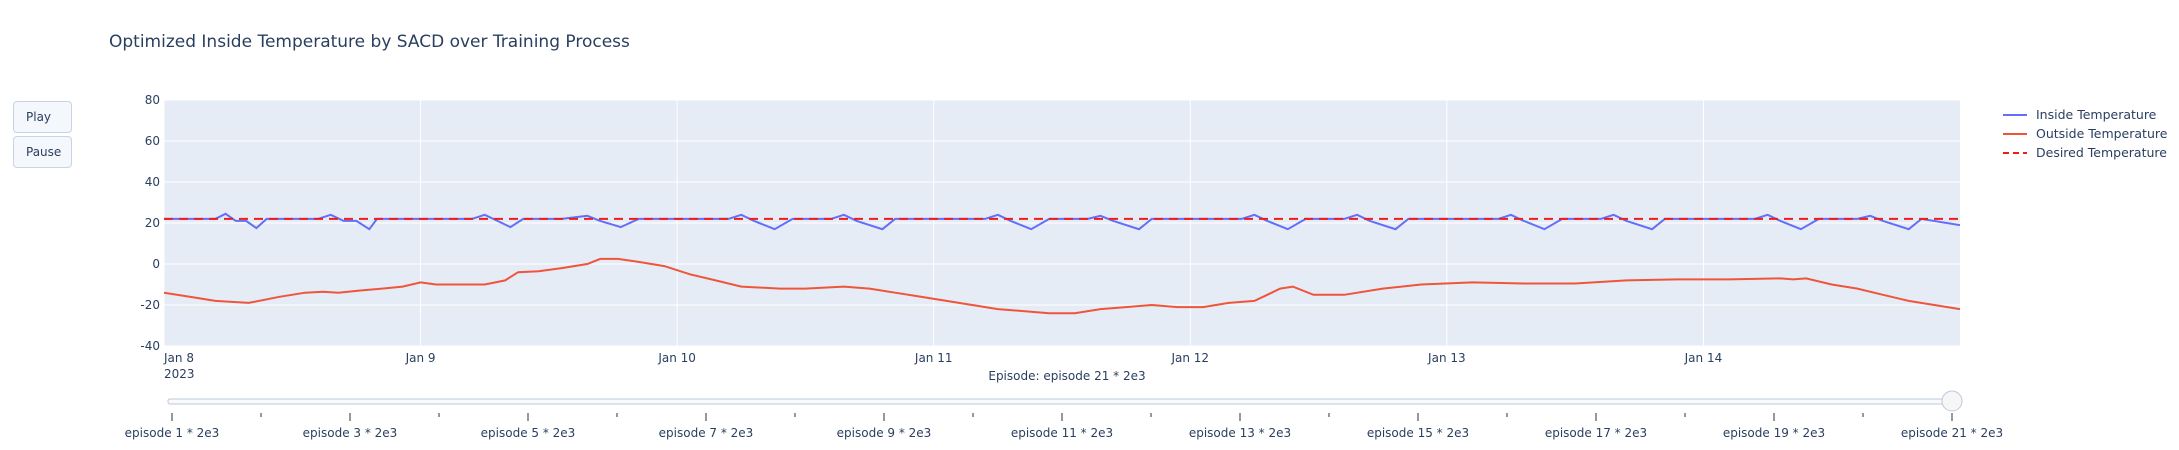 Image resolution: width=2179 pixels, height=450 pixels. Describe the element at coordinates (1952, 433) in the screenshot. I see `slider-tick-label: episode 21 * 2e3` at that location.